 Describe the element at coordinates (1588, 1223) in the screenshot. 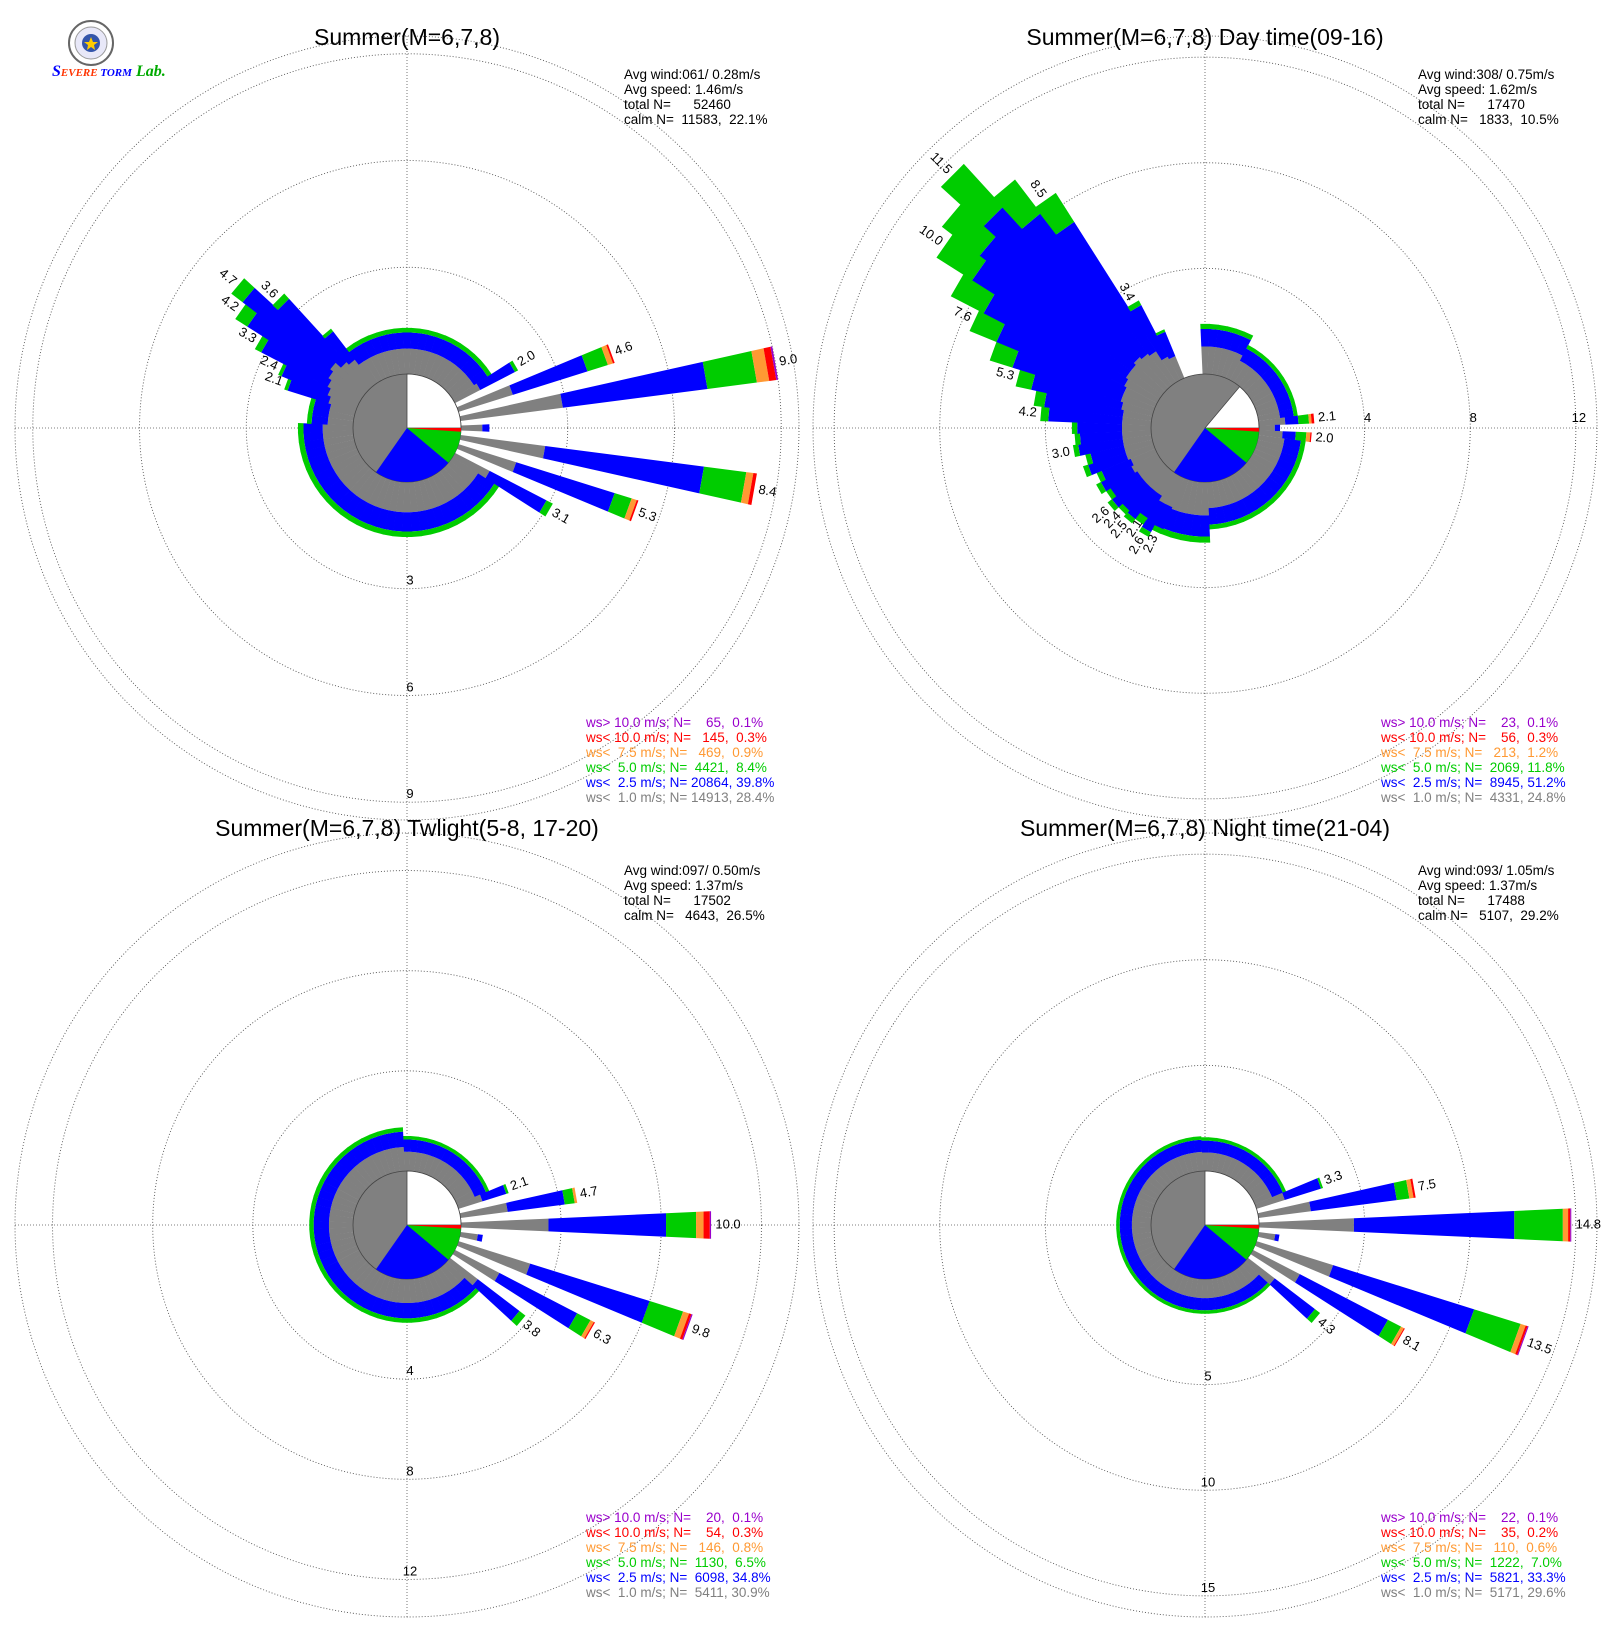

I see `wind-bar-90-label: 14.8` at that location.